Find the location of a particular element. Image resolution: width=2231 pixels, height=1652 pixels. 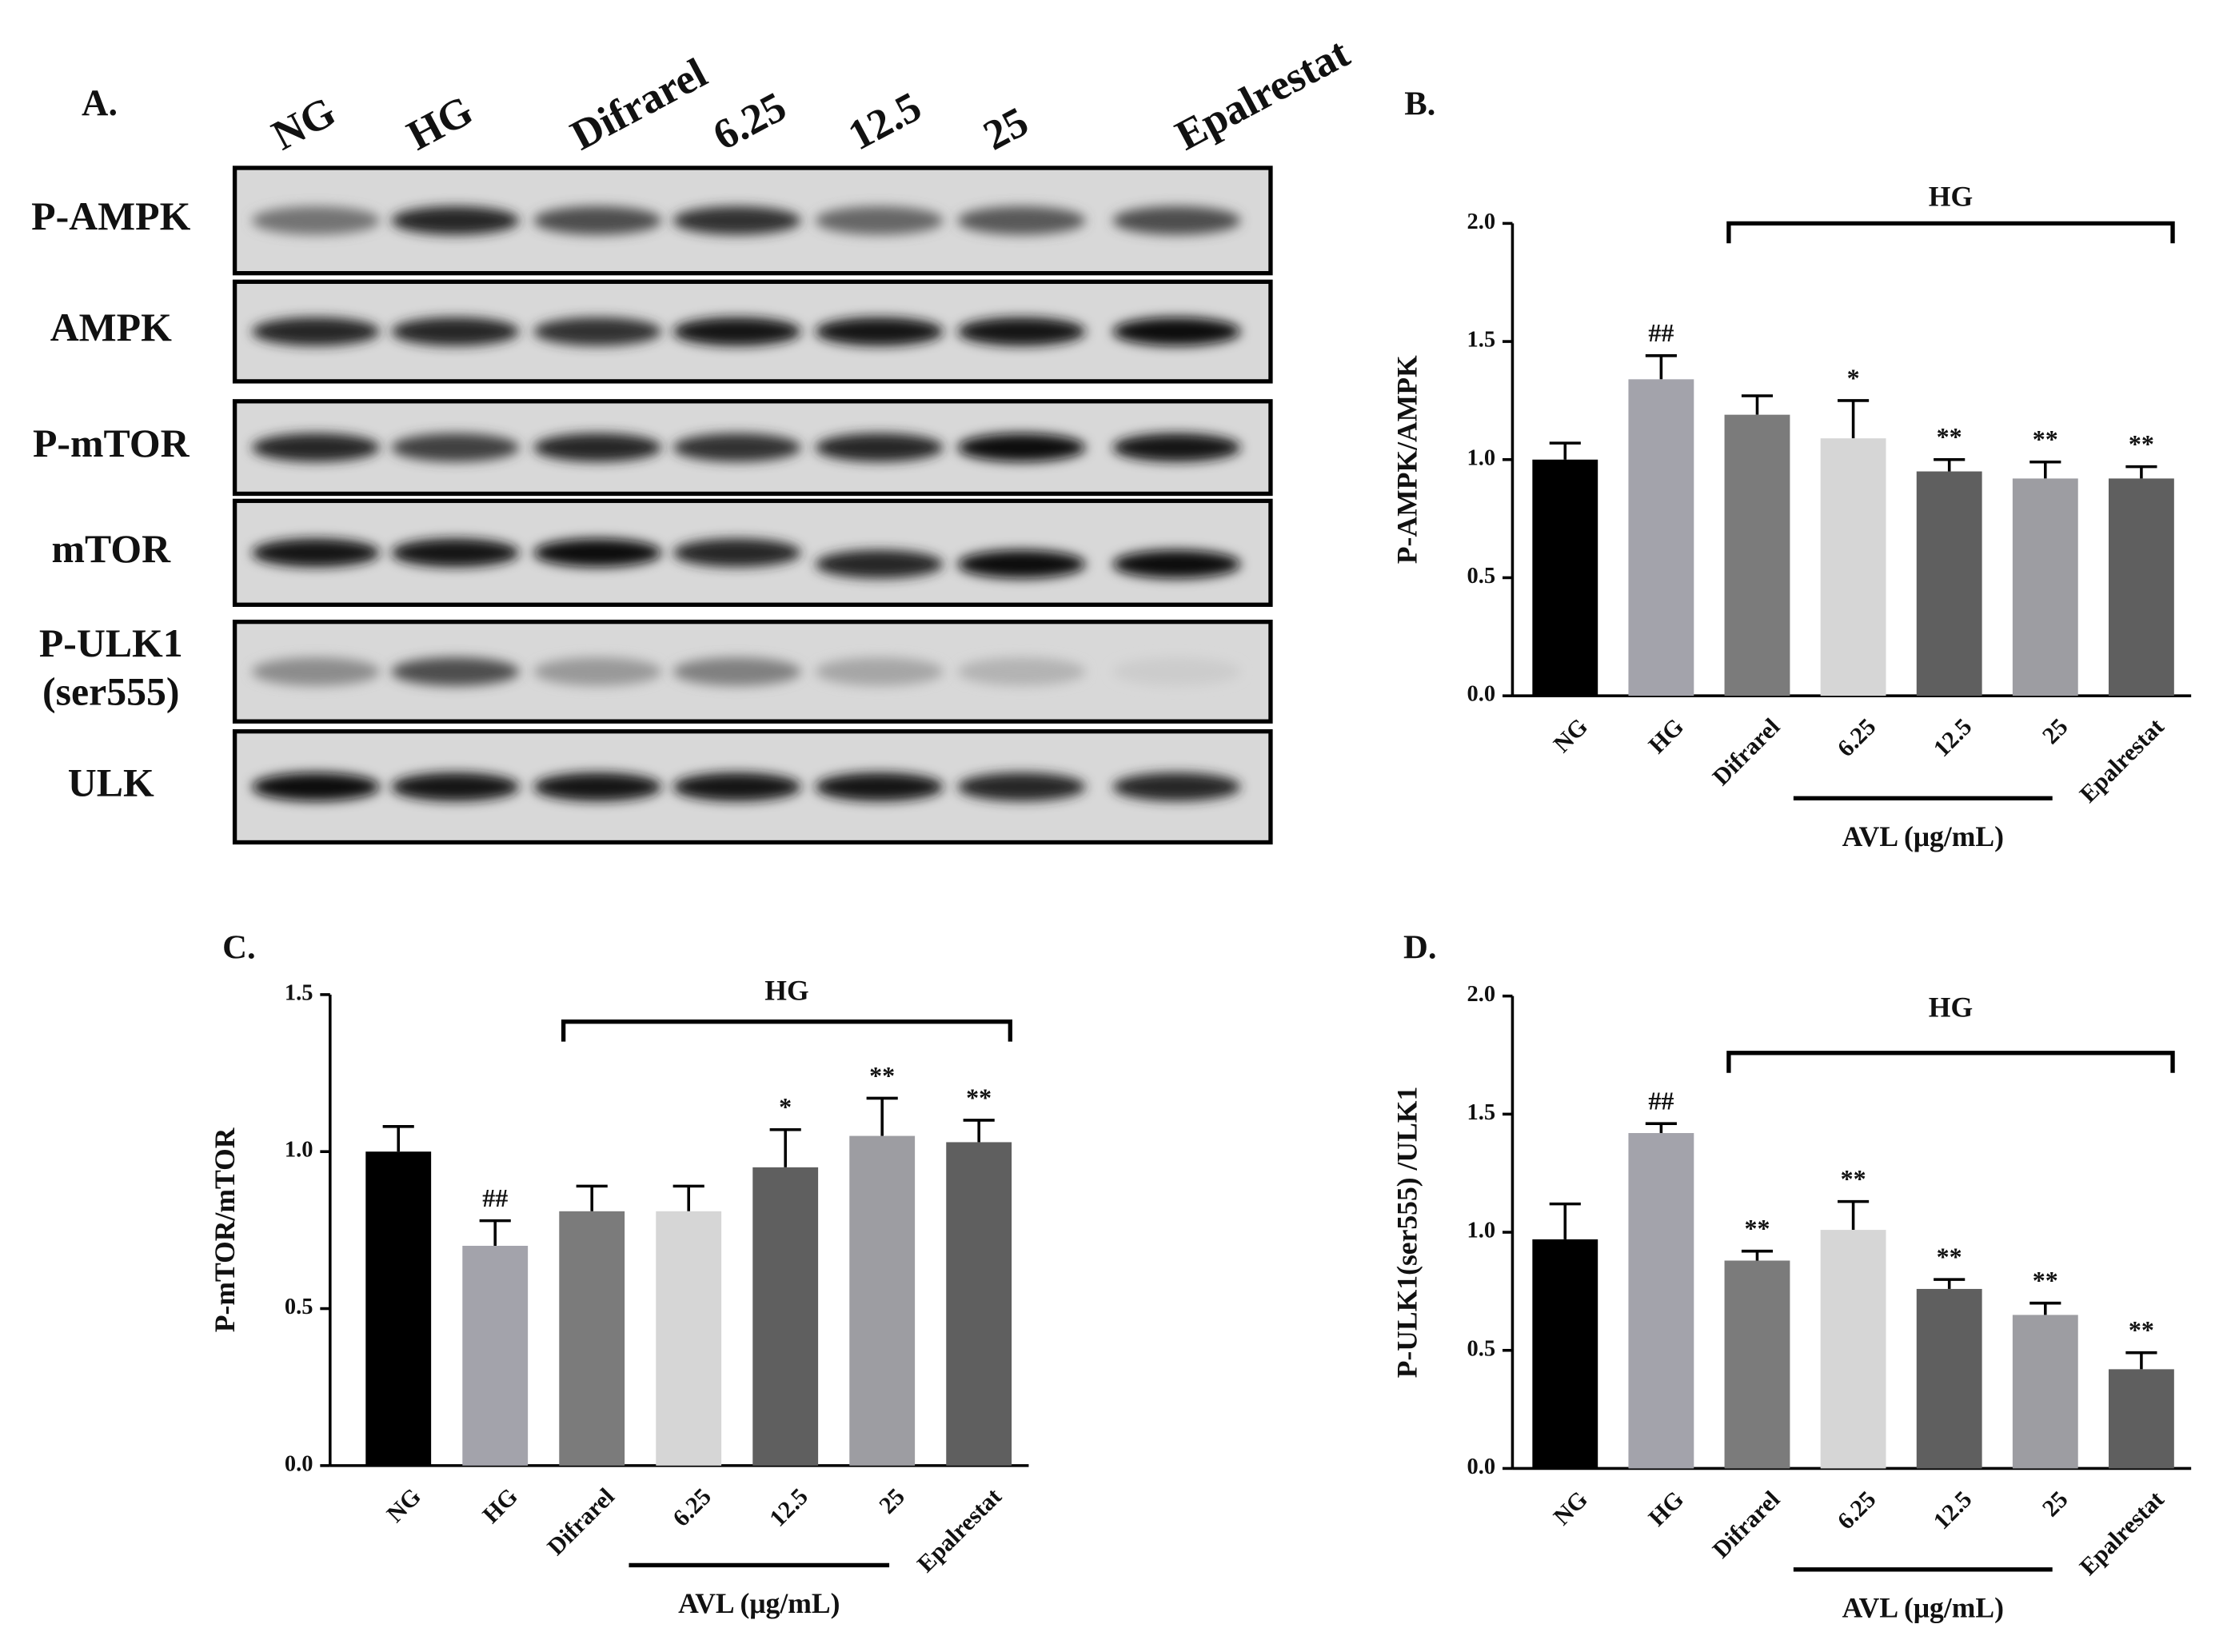

y-tick-label: 2.0 is located at coordinates (1481, 221).